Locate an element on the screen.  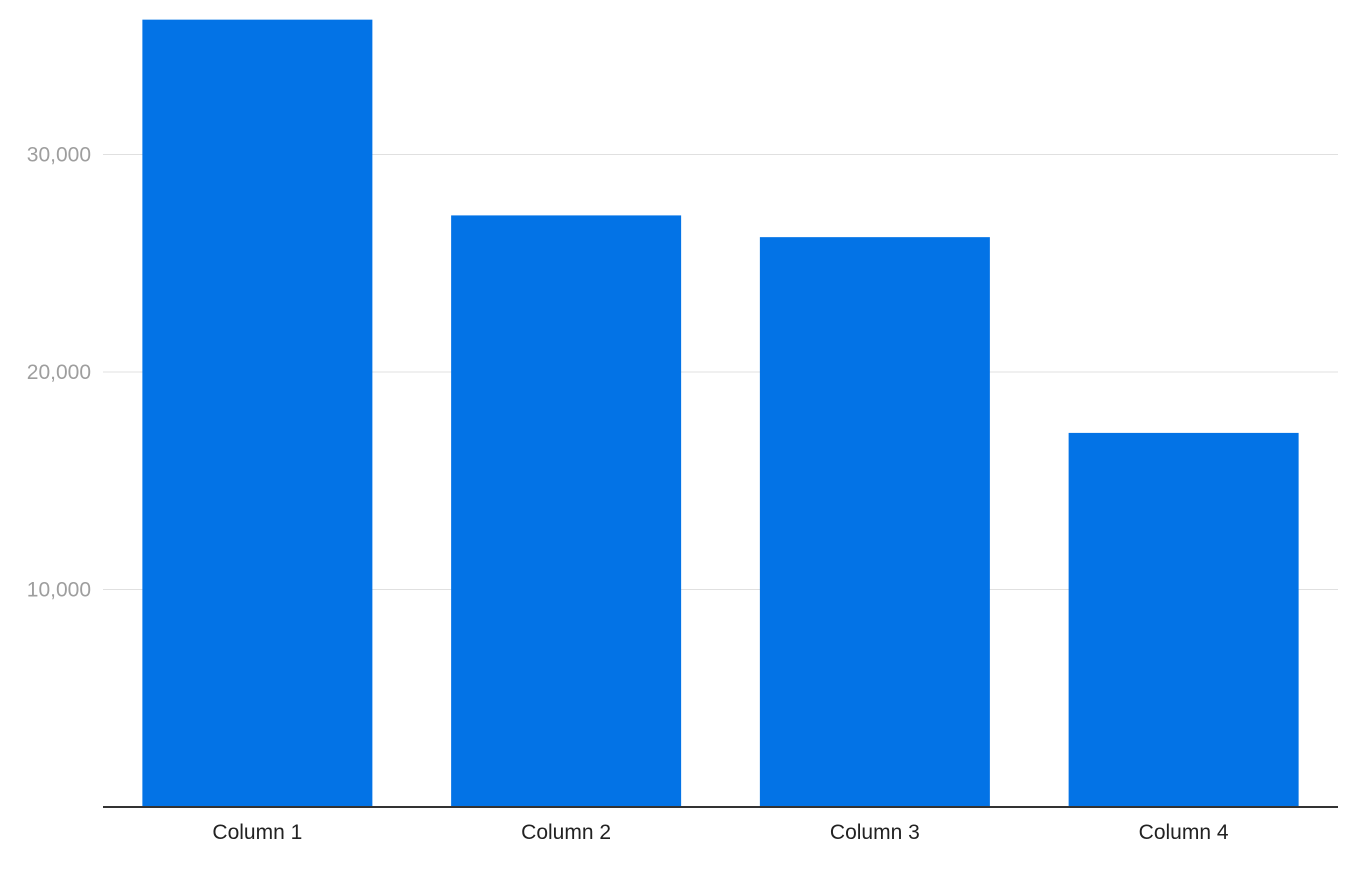
x-tick-label: Column 3 is located at coordinates (875, 832).